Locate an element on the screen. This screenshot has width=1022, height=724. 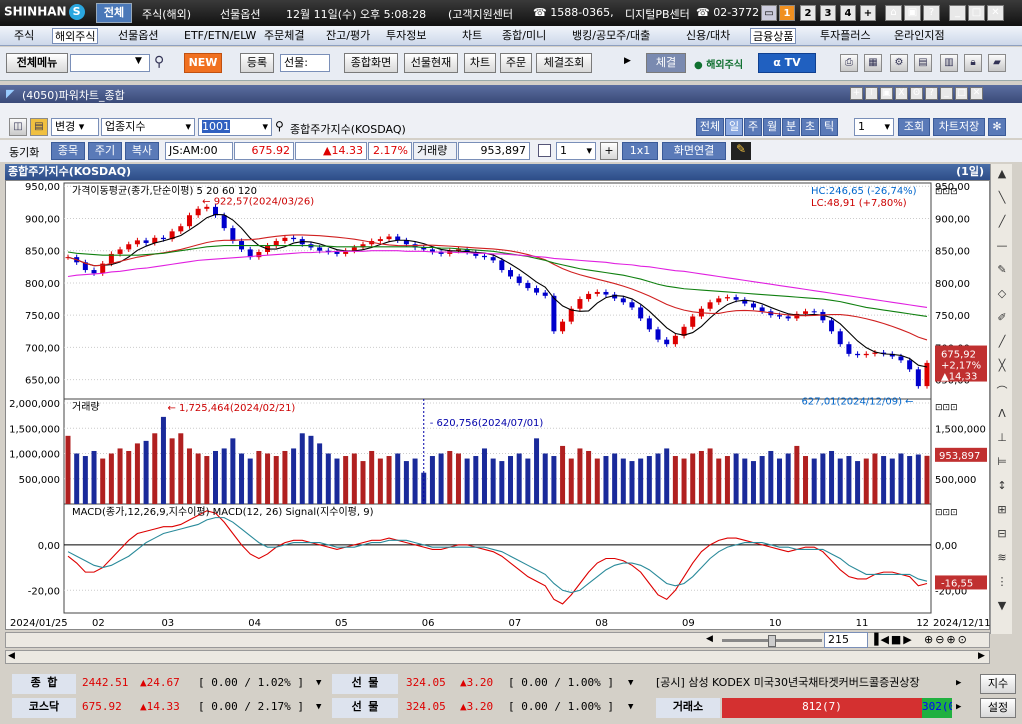
menu-search-input is located at coordinates (110, 63).